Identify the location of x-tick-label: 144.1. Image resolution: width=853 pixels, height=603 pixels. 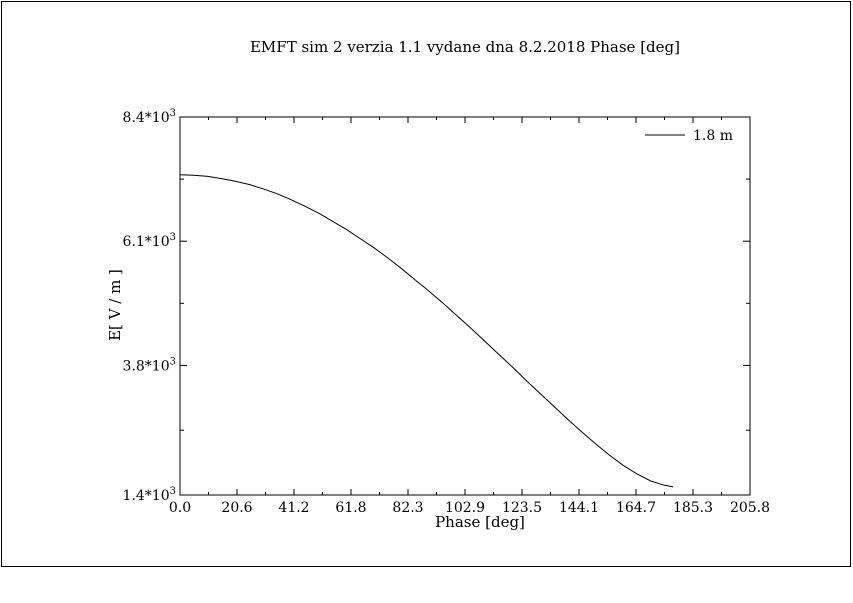
(579, 508).